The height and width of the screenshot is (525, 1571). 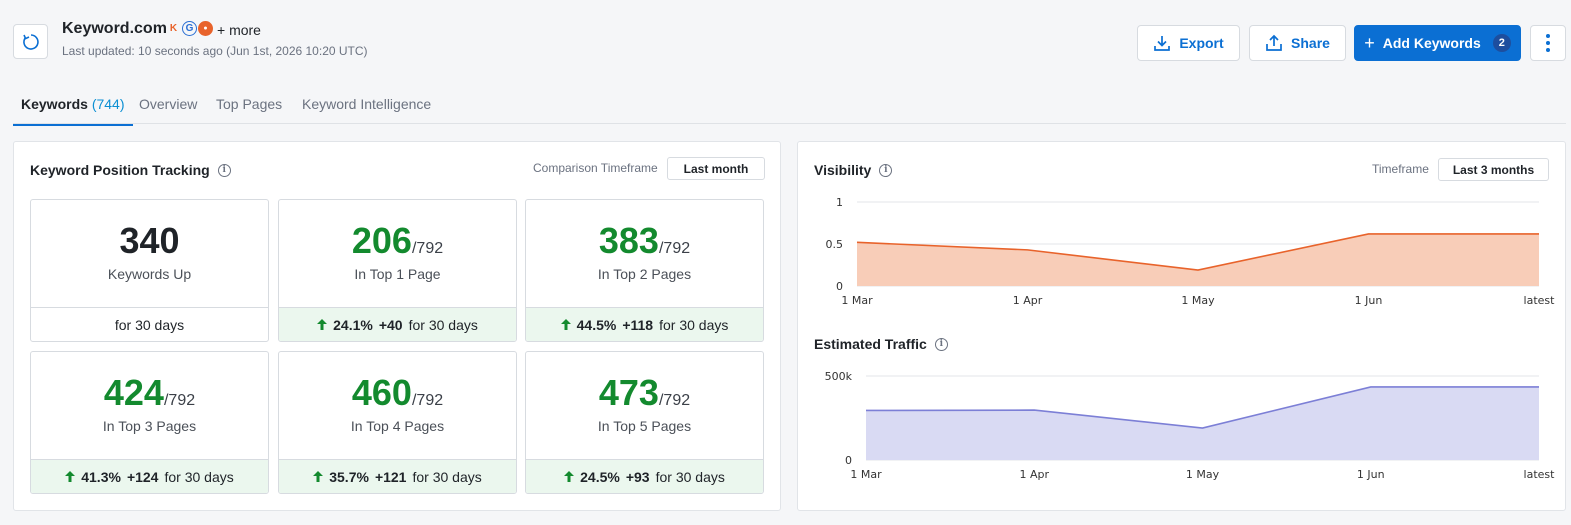 I want to click on site-title: Keyword.com, so click(x=114, y=28).